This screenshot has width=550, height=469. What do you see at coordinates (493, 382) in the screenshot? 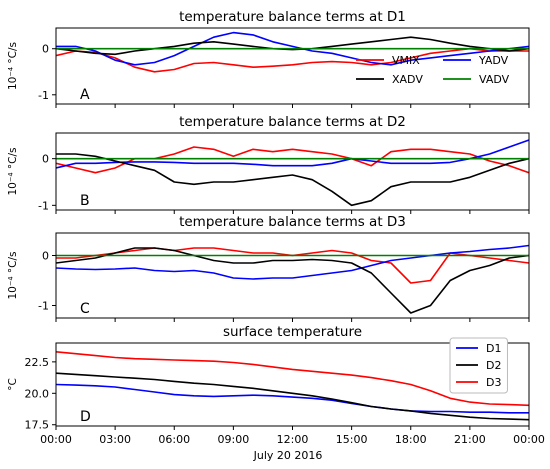
I see `legend-label: D3` at bounding box center [493, 382].